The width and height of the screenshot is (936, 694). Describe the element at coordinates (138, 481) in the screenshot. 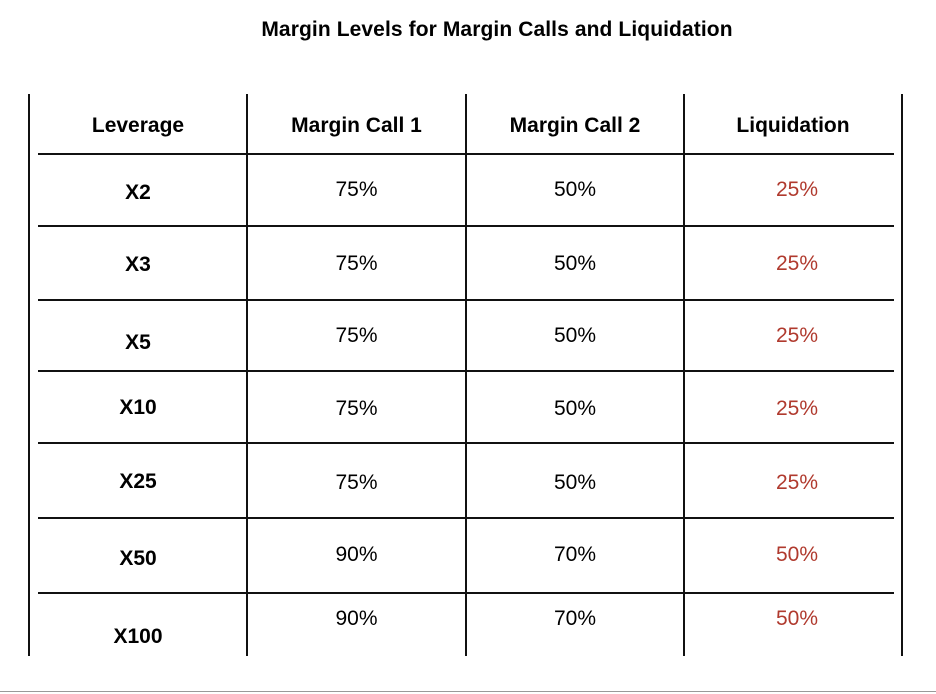

I see `leverage-cell: X25` at that location.